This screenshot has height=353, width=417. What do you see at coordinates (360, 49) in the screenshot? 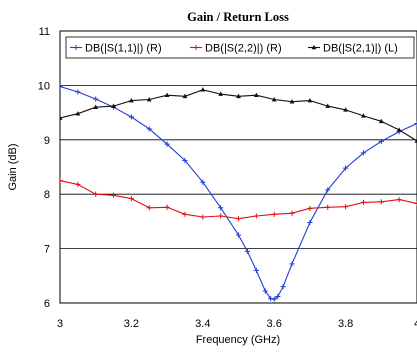
I see `legend-label: DB(|S(2,1)|) (L)` at bounding box center [360, 49].